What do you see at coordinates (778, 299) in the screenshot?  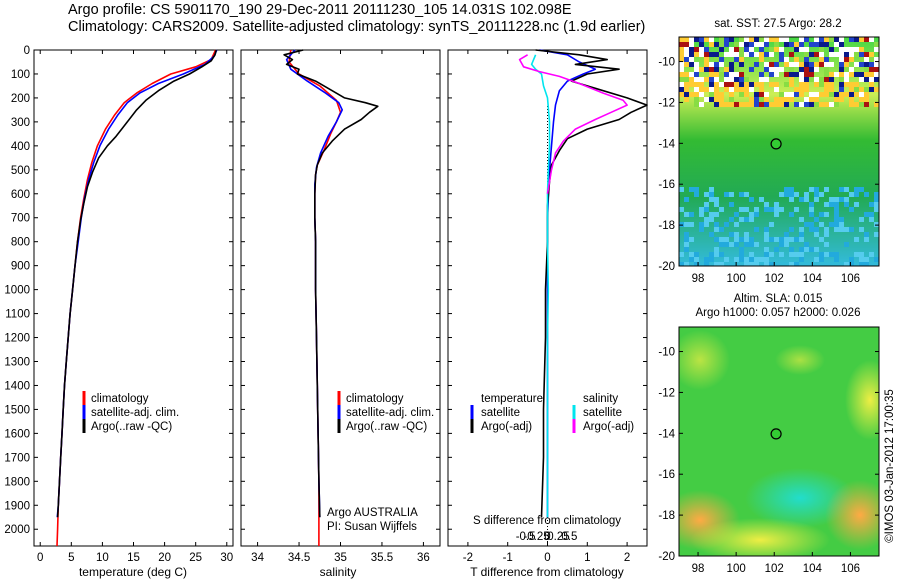 I see `sla-map-title: Altim. SLA: 0.015` at bounding box center [778, 299].